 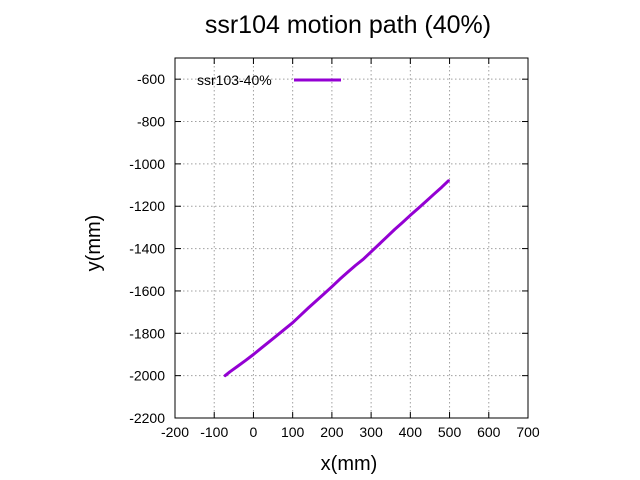 What do you see at coordinates (254, 432) in the screenshot?
I see `x-tick-label: 0` at bounding box center [254, 432].